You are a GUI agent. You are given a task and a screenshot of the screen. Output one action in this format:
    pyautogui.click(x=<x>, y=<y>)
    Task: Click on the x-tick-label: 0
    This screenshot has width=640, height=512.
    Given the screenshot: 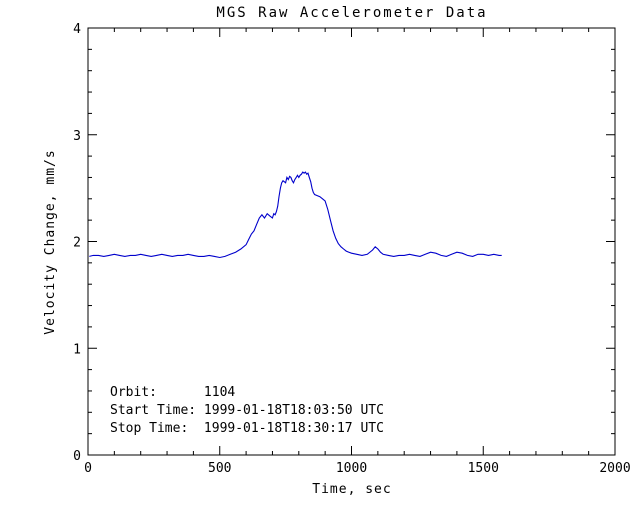 What is the action you would take?
    pyautogui.click(x=88, y=468)
    